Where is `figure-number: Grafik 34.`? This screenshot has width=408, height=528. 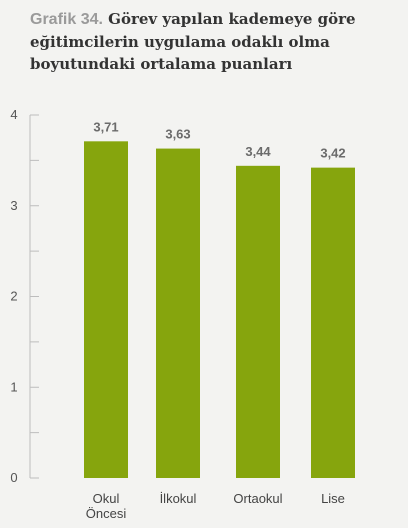 figure-number: Grafik 34. is located at coordinates (66, 19).